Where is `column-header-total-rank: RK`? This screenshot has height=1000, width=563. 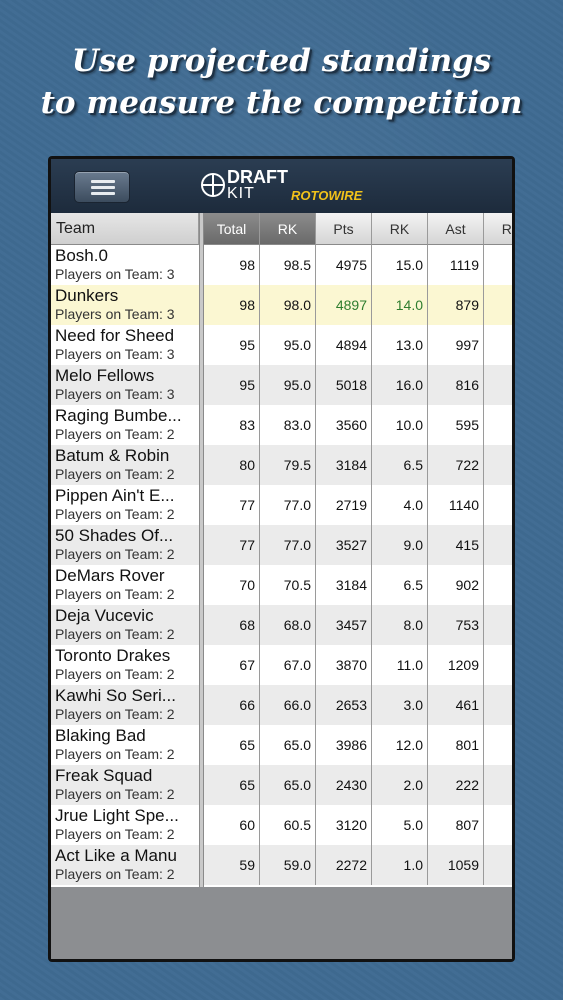
column-header-total-rank: RK is located at coordinates (288, 229).